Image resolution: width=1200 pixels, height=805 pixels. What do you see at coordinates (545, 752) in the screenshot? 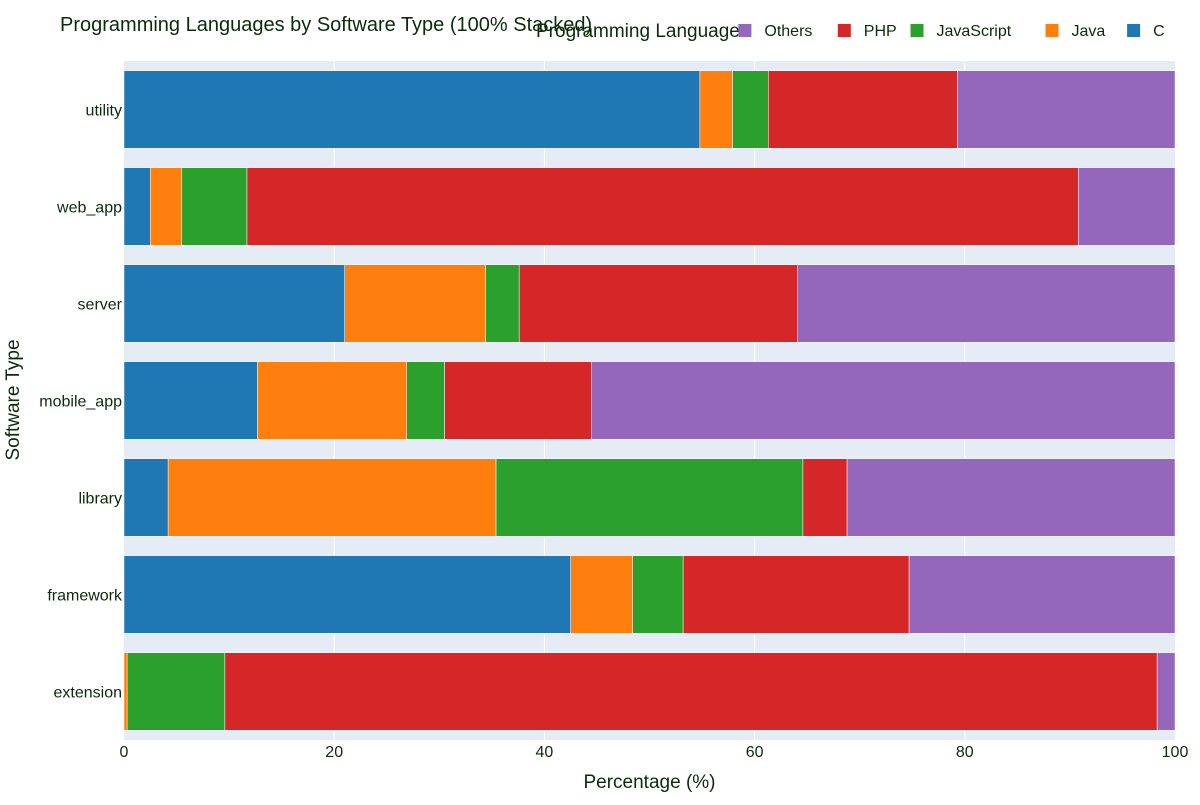
I see `x-tick-label: 40` at bounding box center [545, 752].